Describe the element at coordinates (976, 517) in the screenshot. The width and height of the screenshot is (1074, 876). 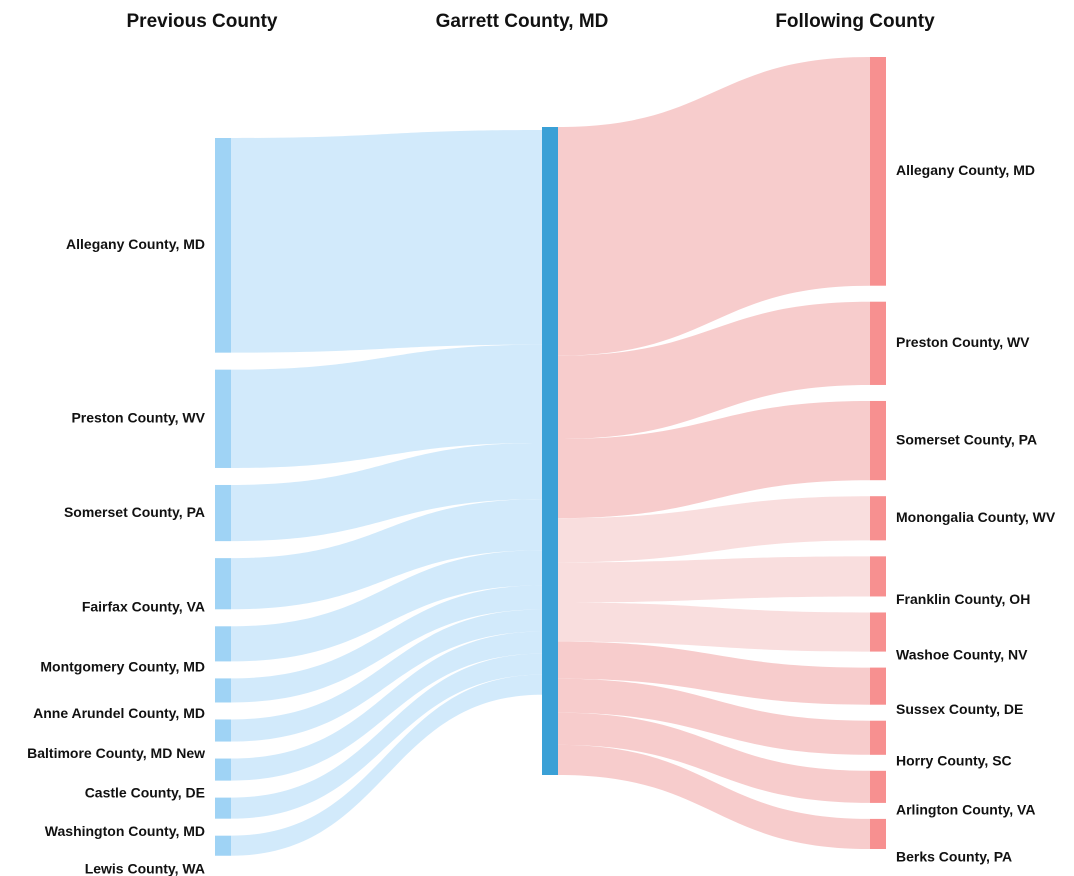
I see `target-label: Monongalia County, WV` at that location.